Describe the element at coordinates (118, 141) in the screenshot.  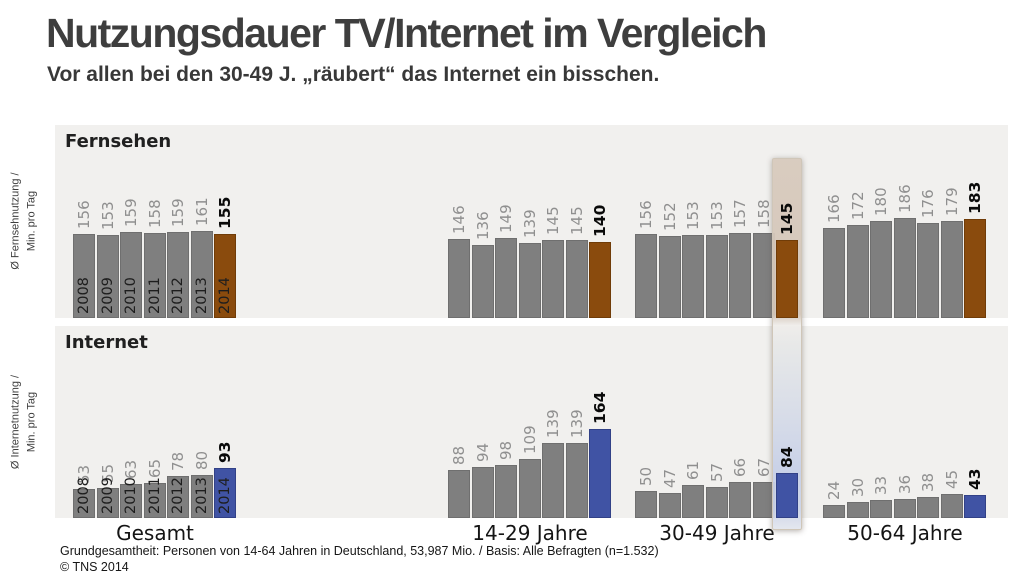
I see `panel-title-tv: Fernsehen` at that location.